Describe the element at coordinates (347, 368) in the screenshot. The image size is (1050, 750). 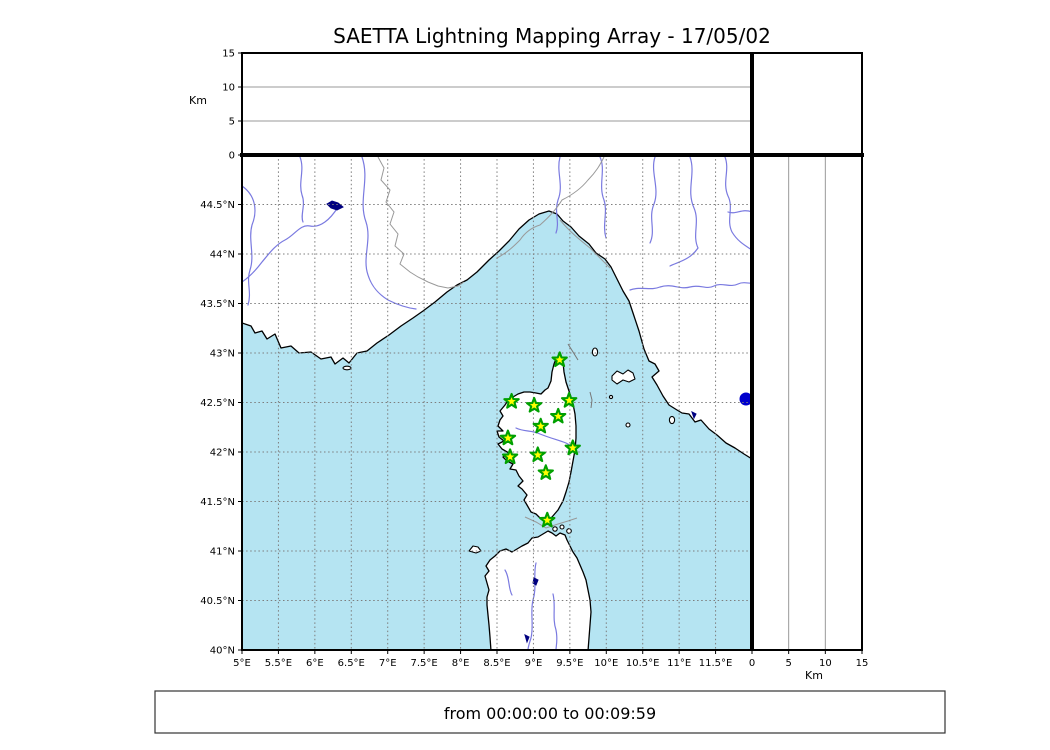
I see `hyeres-islands` at that location.